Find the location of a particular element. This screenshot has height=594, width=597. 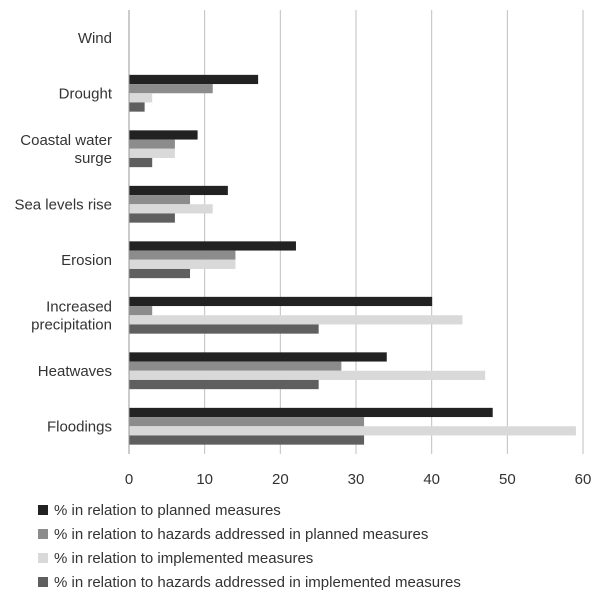

x-tick-label: 40 is located at coordinates (431, 479).